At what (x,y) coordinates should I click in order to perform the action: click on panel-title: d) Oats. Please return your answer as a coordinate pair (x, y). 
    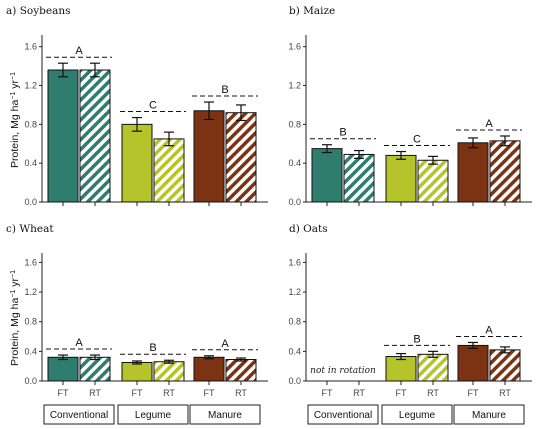
    Looking at the image, I should click on (308, 229).